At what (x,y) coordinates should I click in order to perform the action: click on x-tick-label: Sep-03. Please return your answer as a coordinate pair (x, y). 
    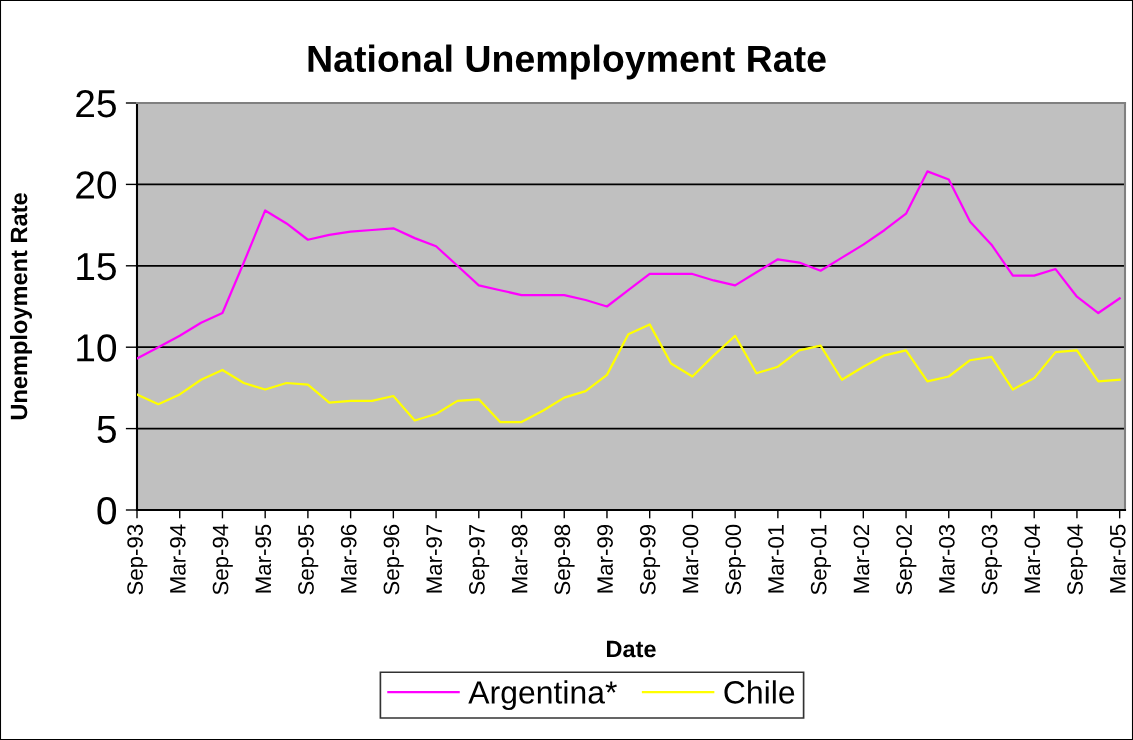
    Looking at the image, I should click on (991, 559).